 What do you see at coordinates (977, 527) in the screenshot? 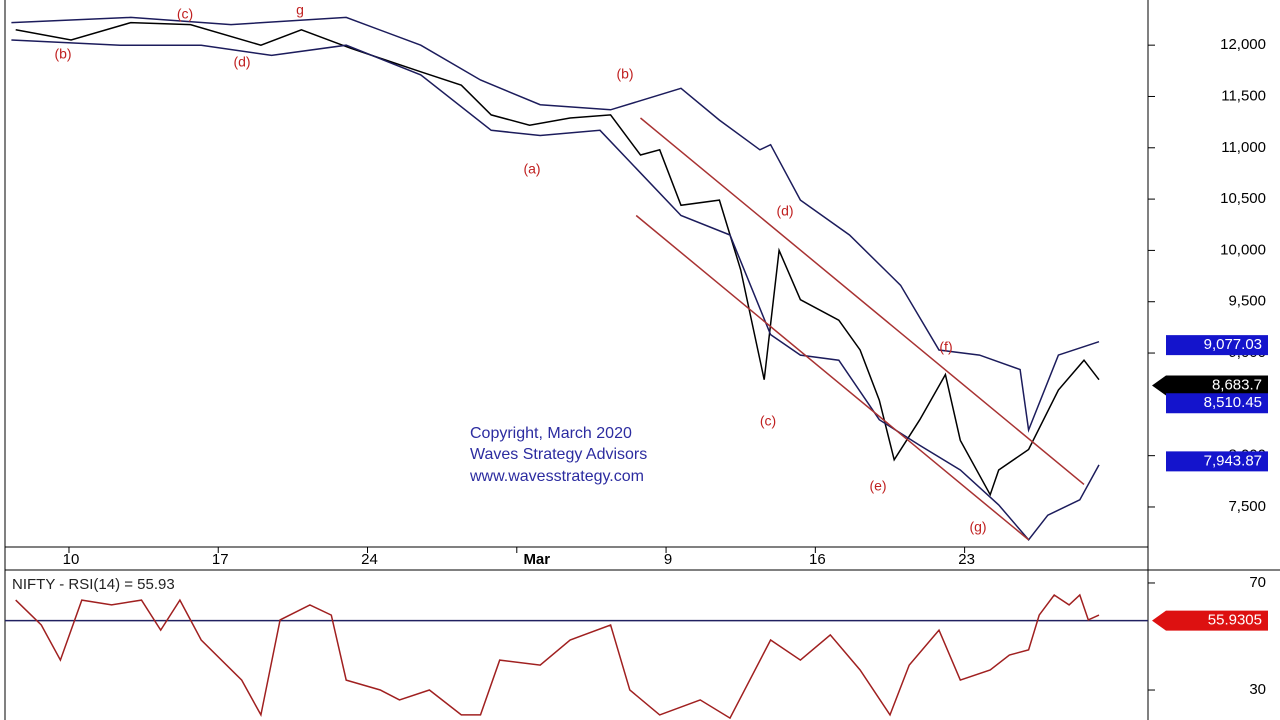
I see `wave-label: (g)` at bounding box center [977, 527].